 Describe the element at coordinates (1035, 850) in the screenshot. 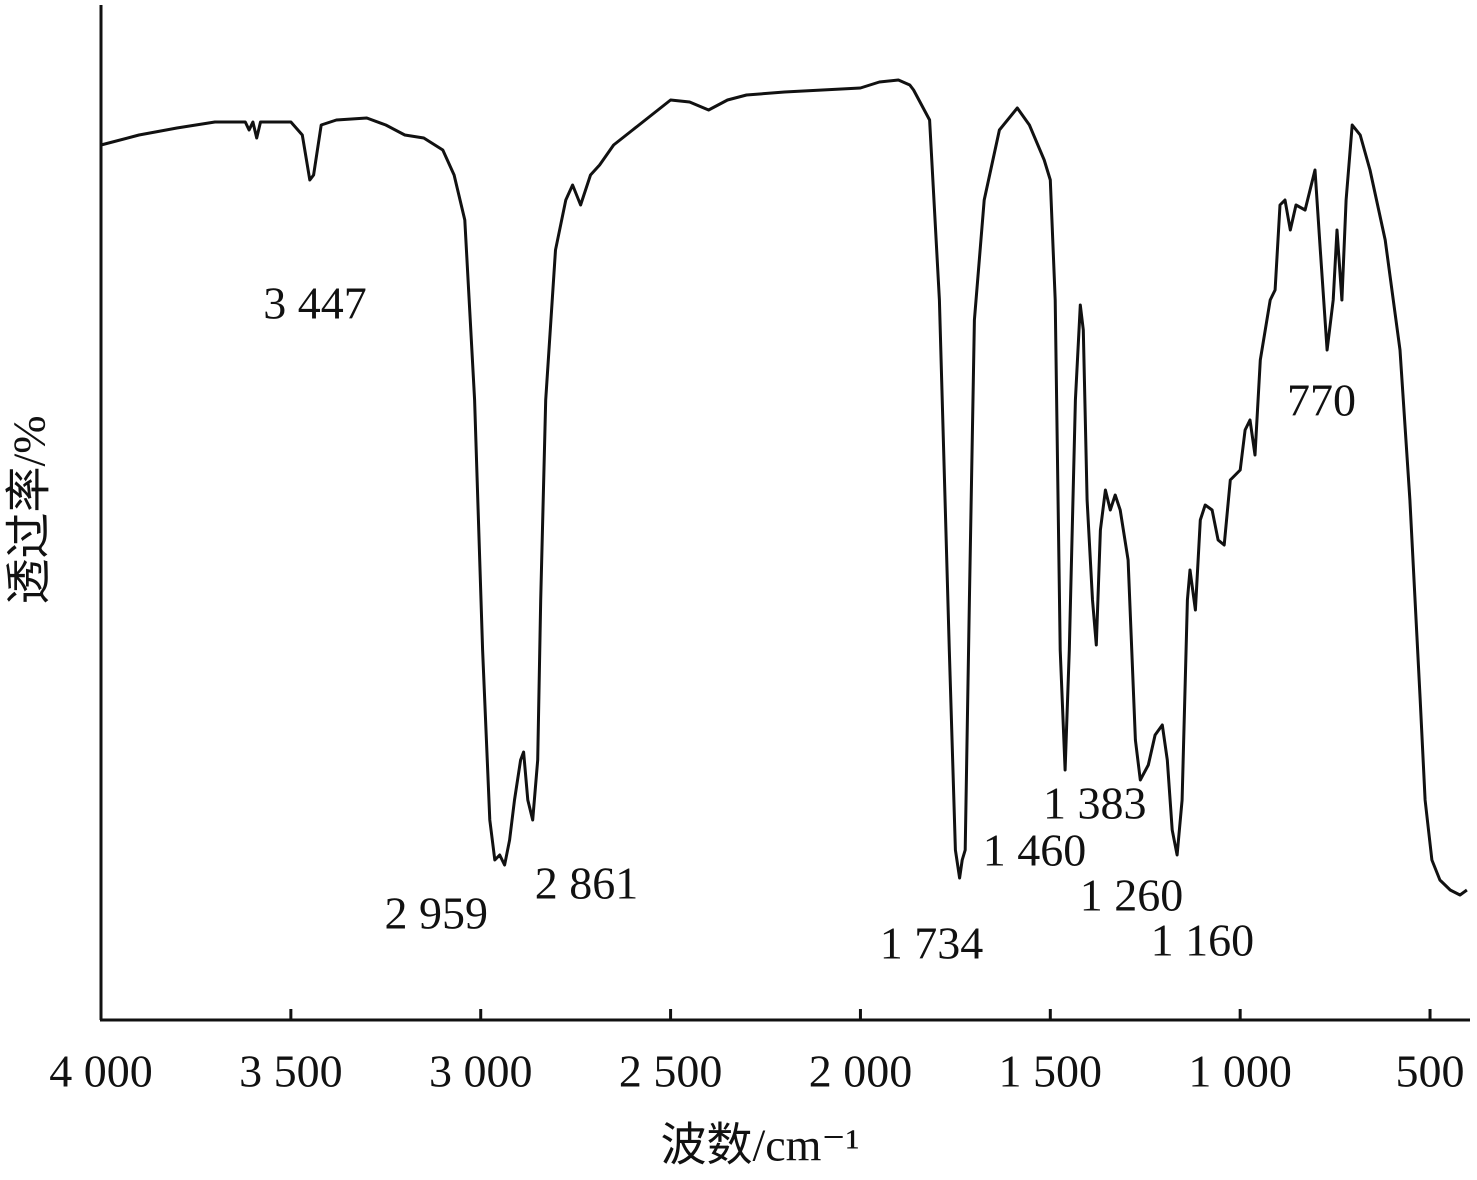

I see `peak-label: 1 460` at that location.